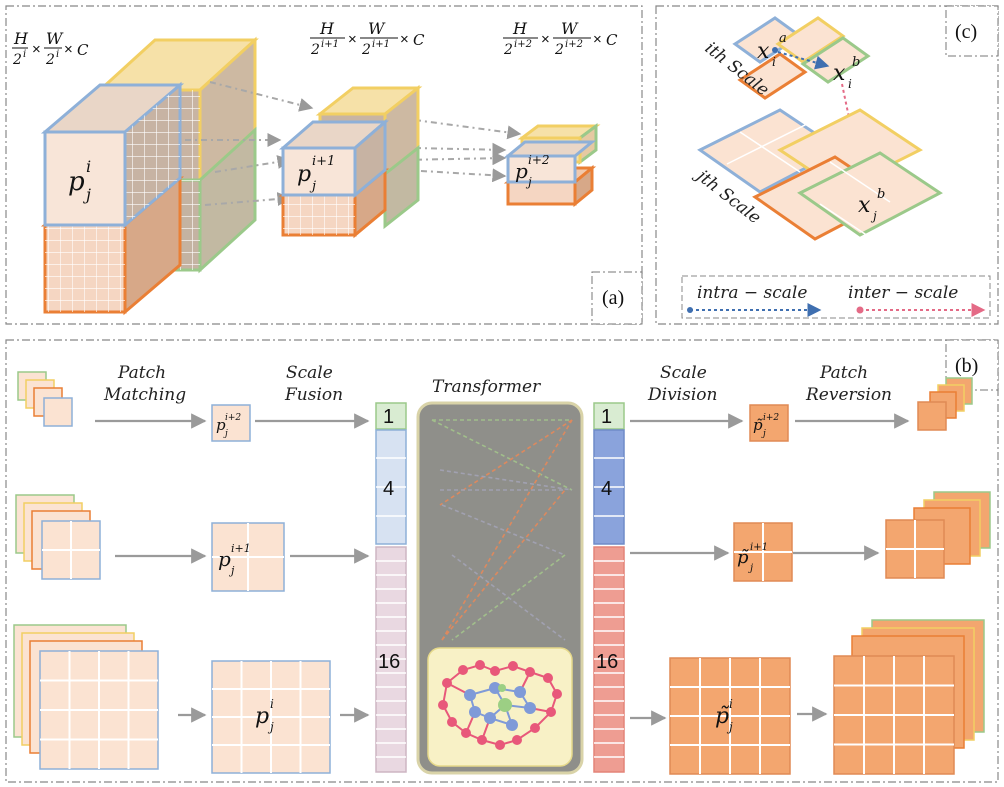 Image resolution: width=1004 pixels, height=787 pixels. What do you see at coordinates (149, 176) in the screenshot?
I see `cube-stack-large: p j i` at bounding box center [149, 176].